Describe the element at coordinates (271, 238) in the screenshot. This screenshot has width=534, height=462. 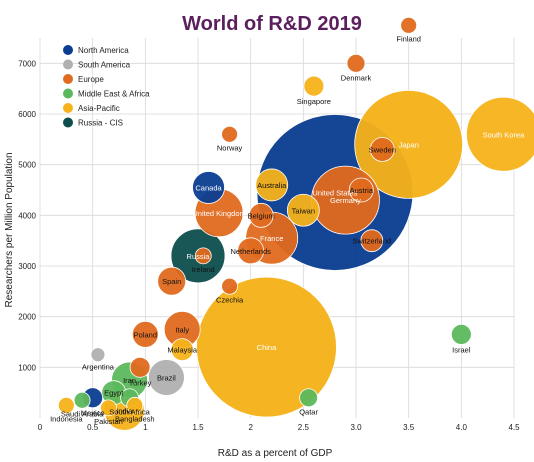
I see `point-label-france: France` at that location.